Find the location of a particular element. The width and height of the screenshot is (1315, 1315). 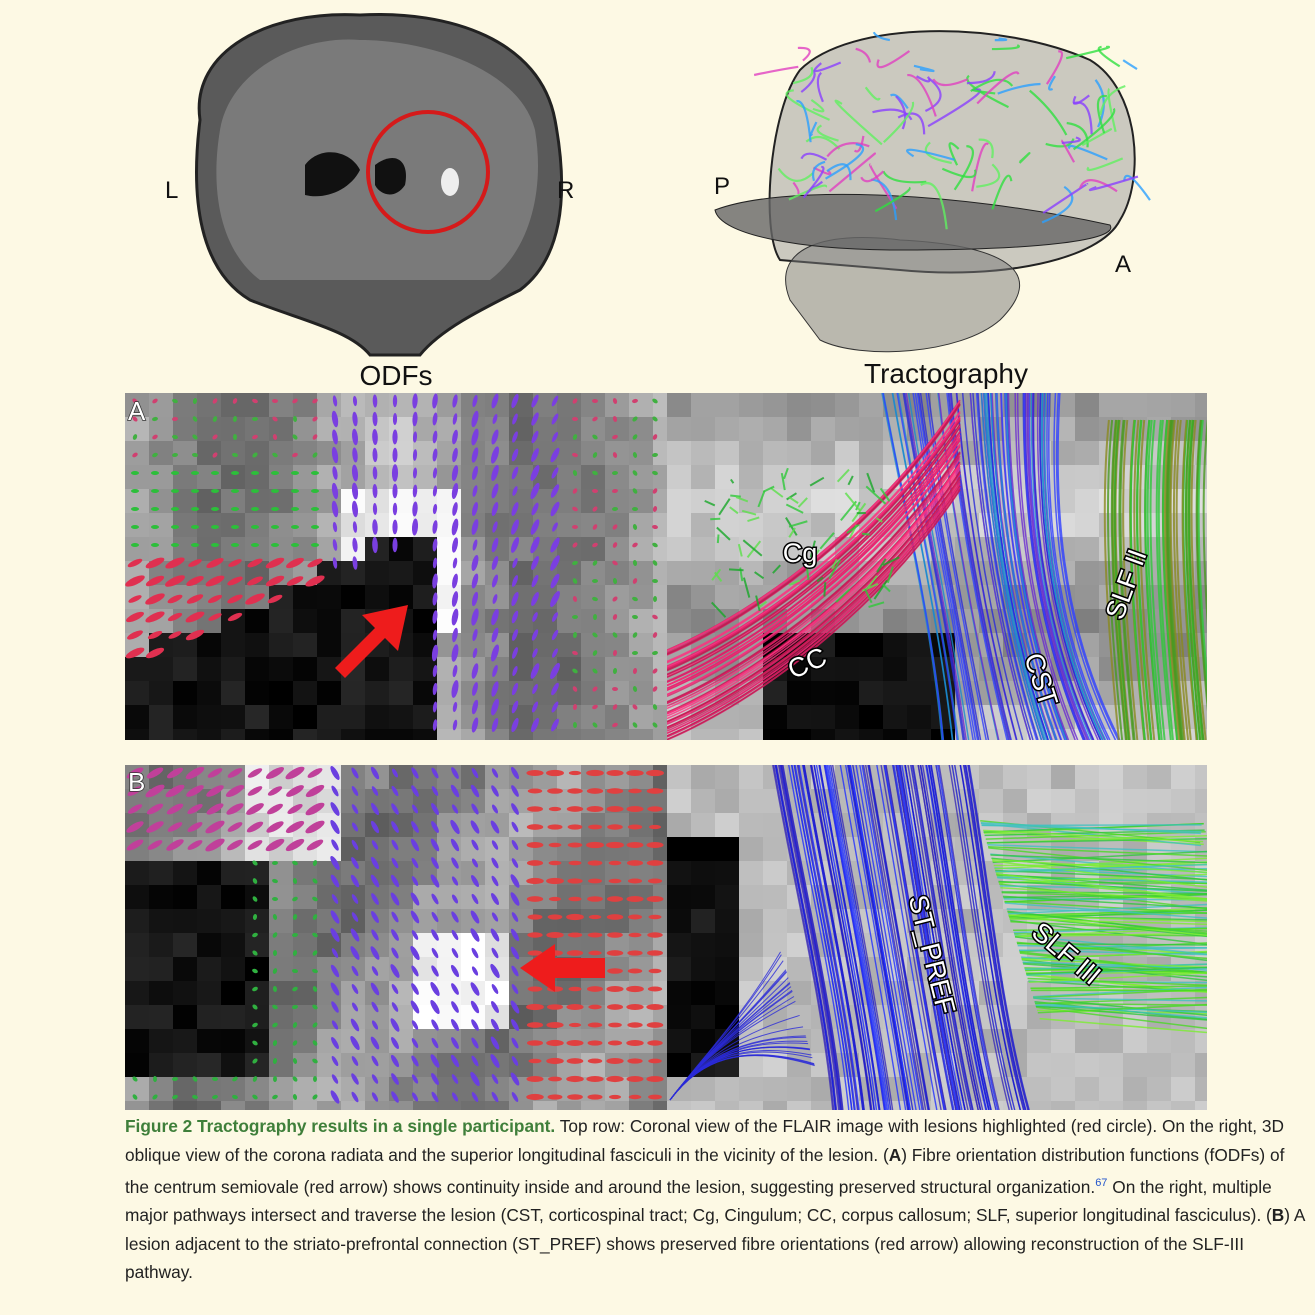

fibres is located at coordinates (952, 130).